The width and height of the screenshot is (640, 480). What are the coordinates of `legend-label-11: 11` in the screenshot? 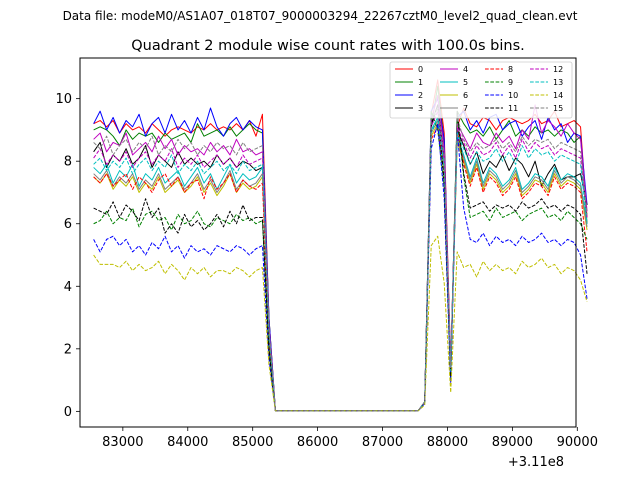 It's located at (513, 108).